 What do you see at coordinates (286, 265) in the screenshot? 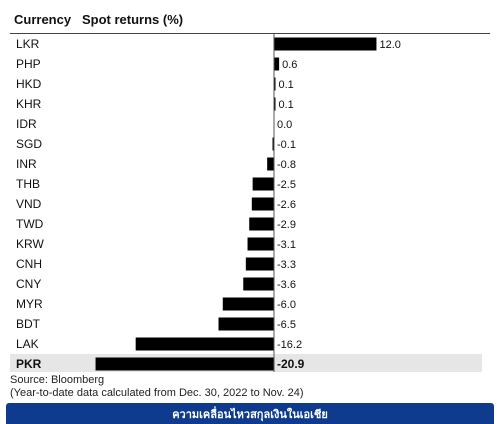
I see `value-label: -3.3` at bounding box center [286, 265].